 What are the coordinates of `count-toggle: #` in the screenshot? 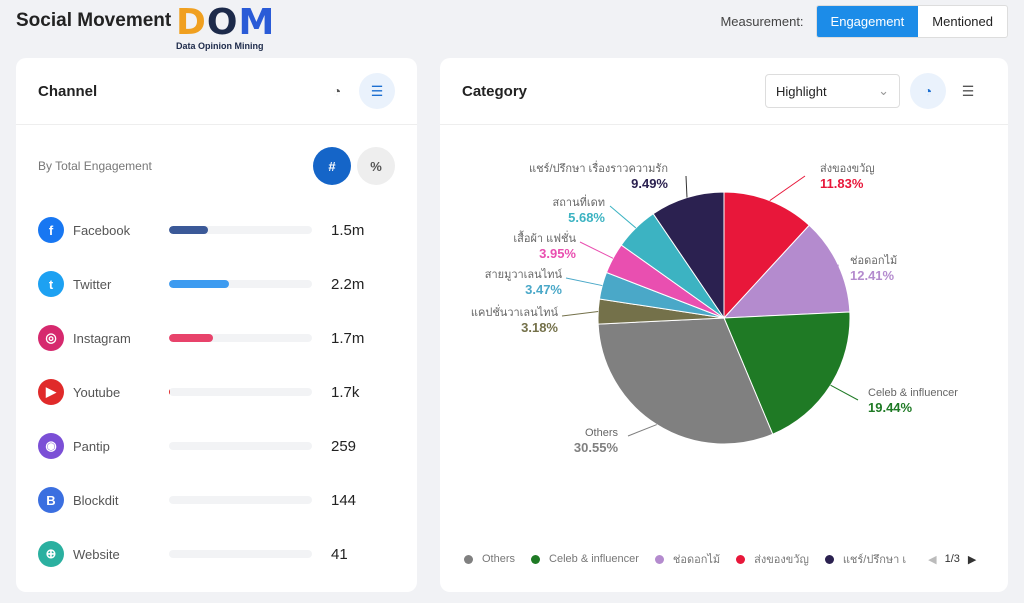 It's located at (332, 166).